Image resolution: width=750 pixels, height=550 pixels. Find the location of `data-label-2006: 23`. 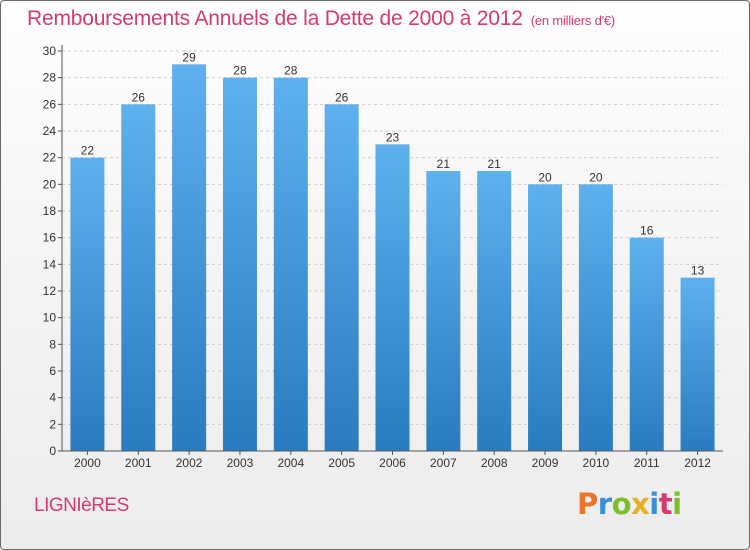

data-label-2006: 23 is located at coordinates (393, 137).